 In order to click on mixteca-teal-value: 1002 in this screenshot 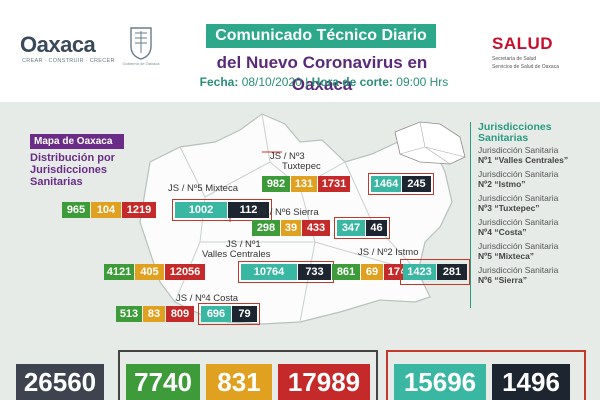, I will do `click(201, 210)`.